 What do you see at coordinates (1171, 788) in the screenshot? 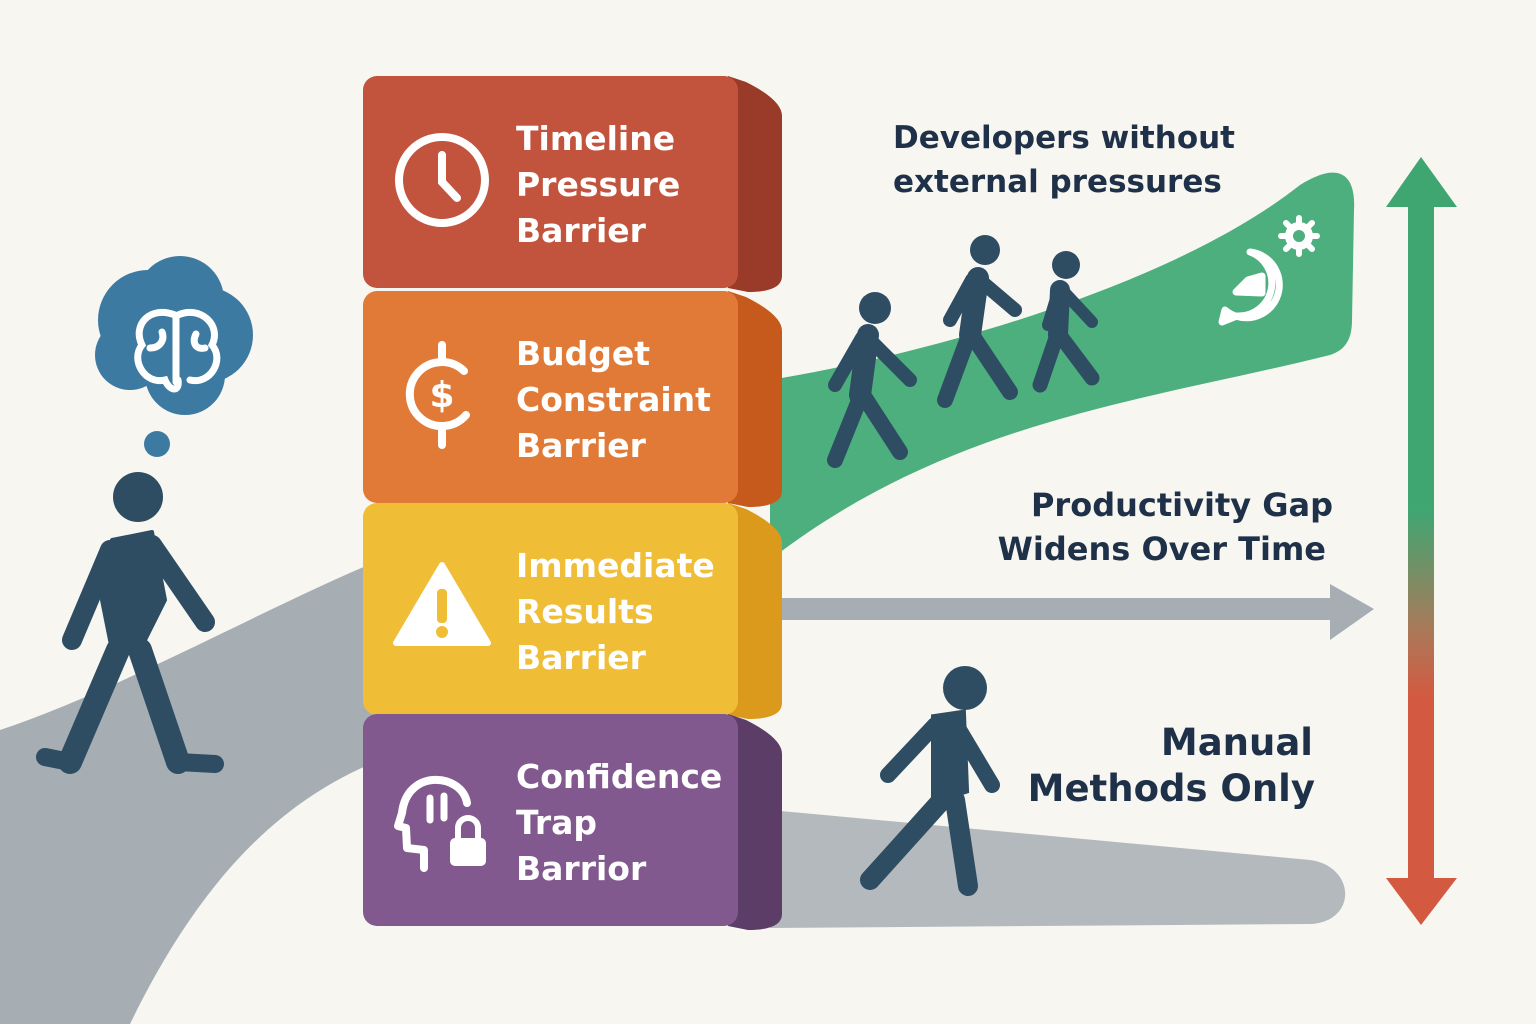
I see `label-bottom-line-2: Methods Only` at bounding box center [1171, 788].